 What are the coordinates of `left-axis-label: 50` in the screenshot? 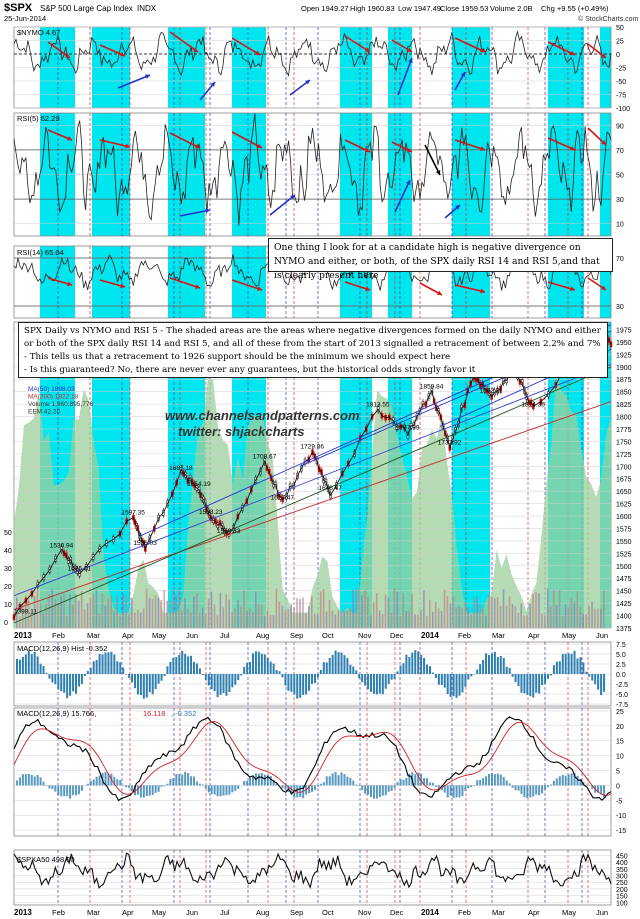 It's located at (8, 533).